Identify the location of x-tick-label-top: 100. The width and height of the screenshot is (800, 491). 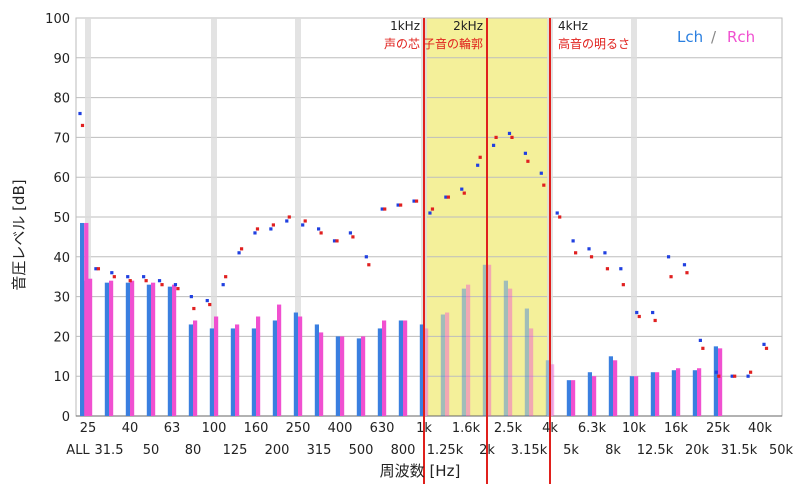
(214, 428).